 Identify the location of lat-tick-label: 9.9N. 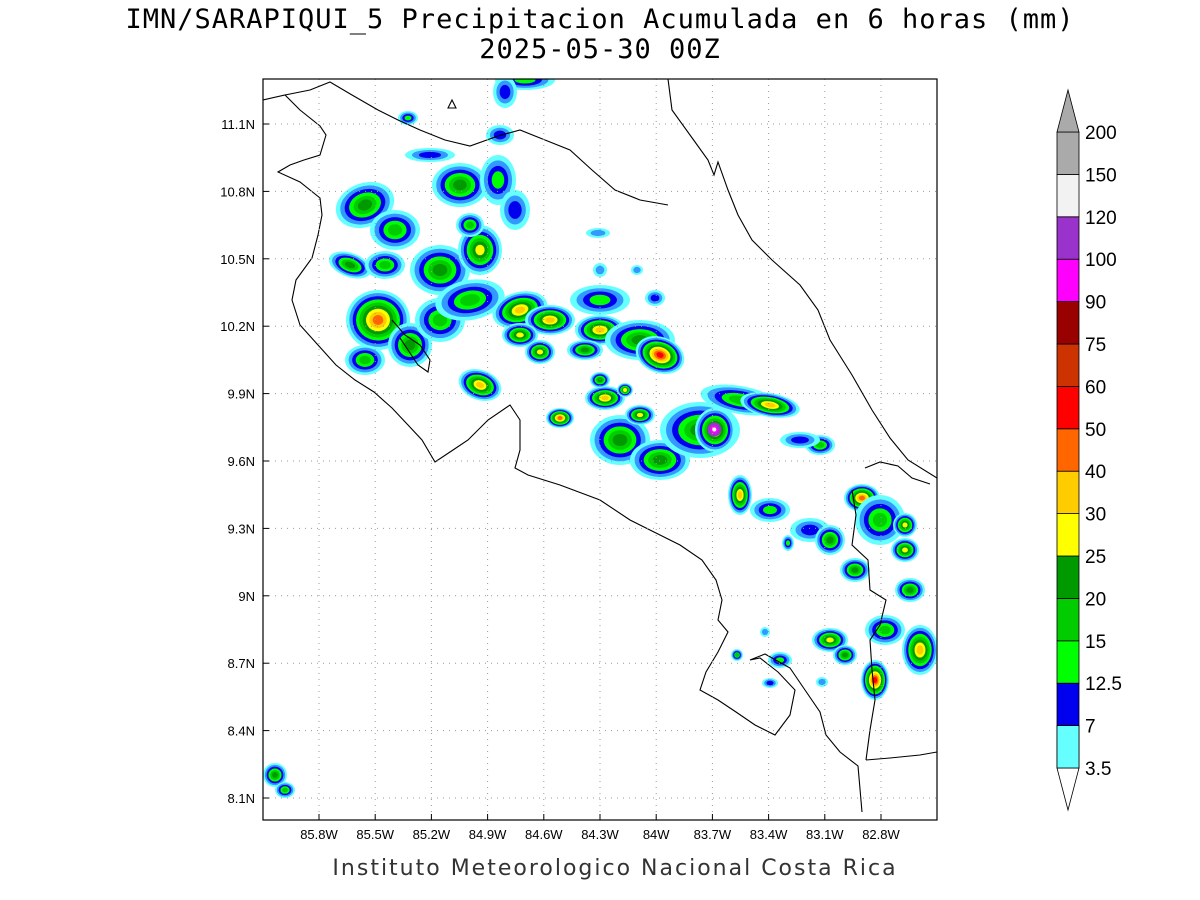
(241, 394).